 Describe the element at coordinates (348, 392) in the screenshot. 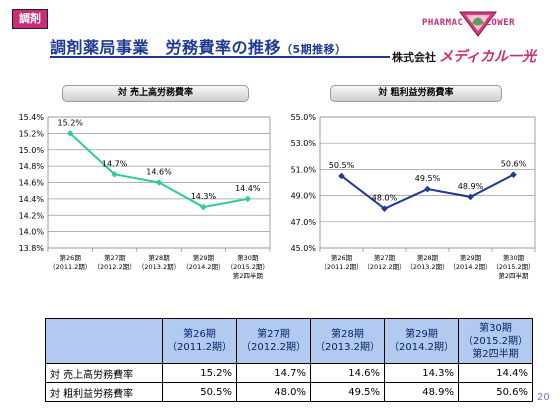

I see `table-cell: 49.5%` at that location.